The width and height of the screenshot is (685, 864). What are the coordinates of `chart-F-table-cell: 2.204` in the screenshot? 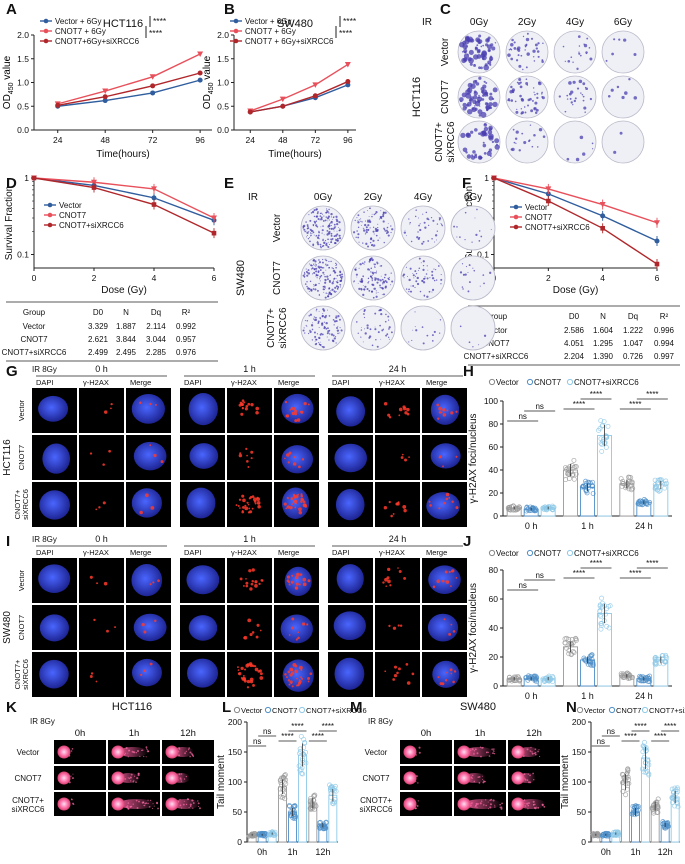 It's located at (574, 356).